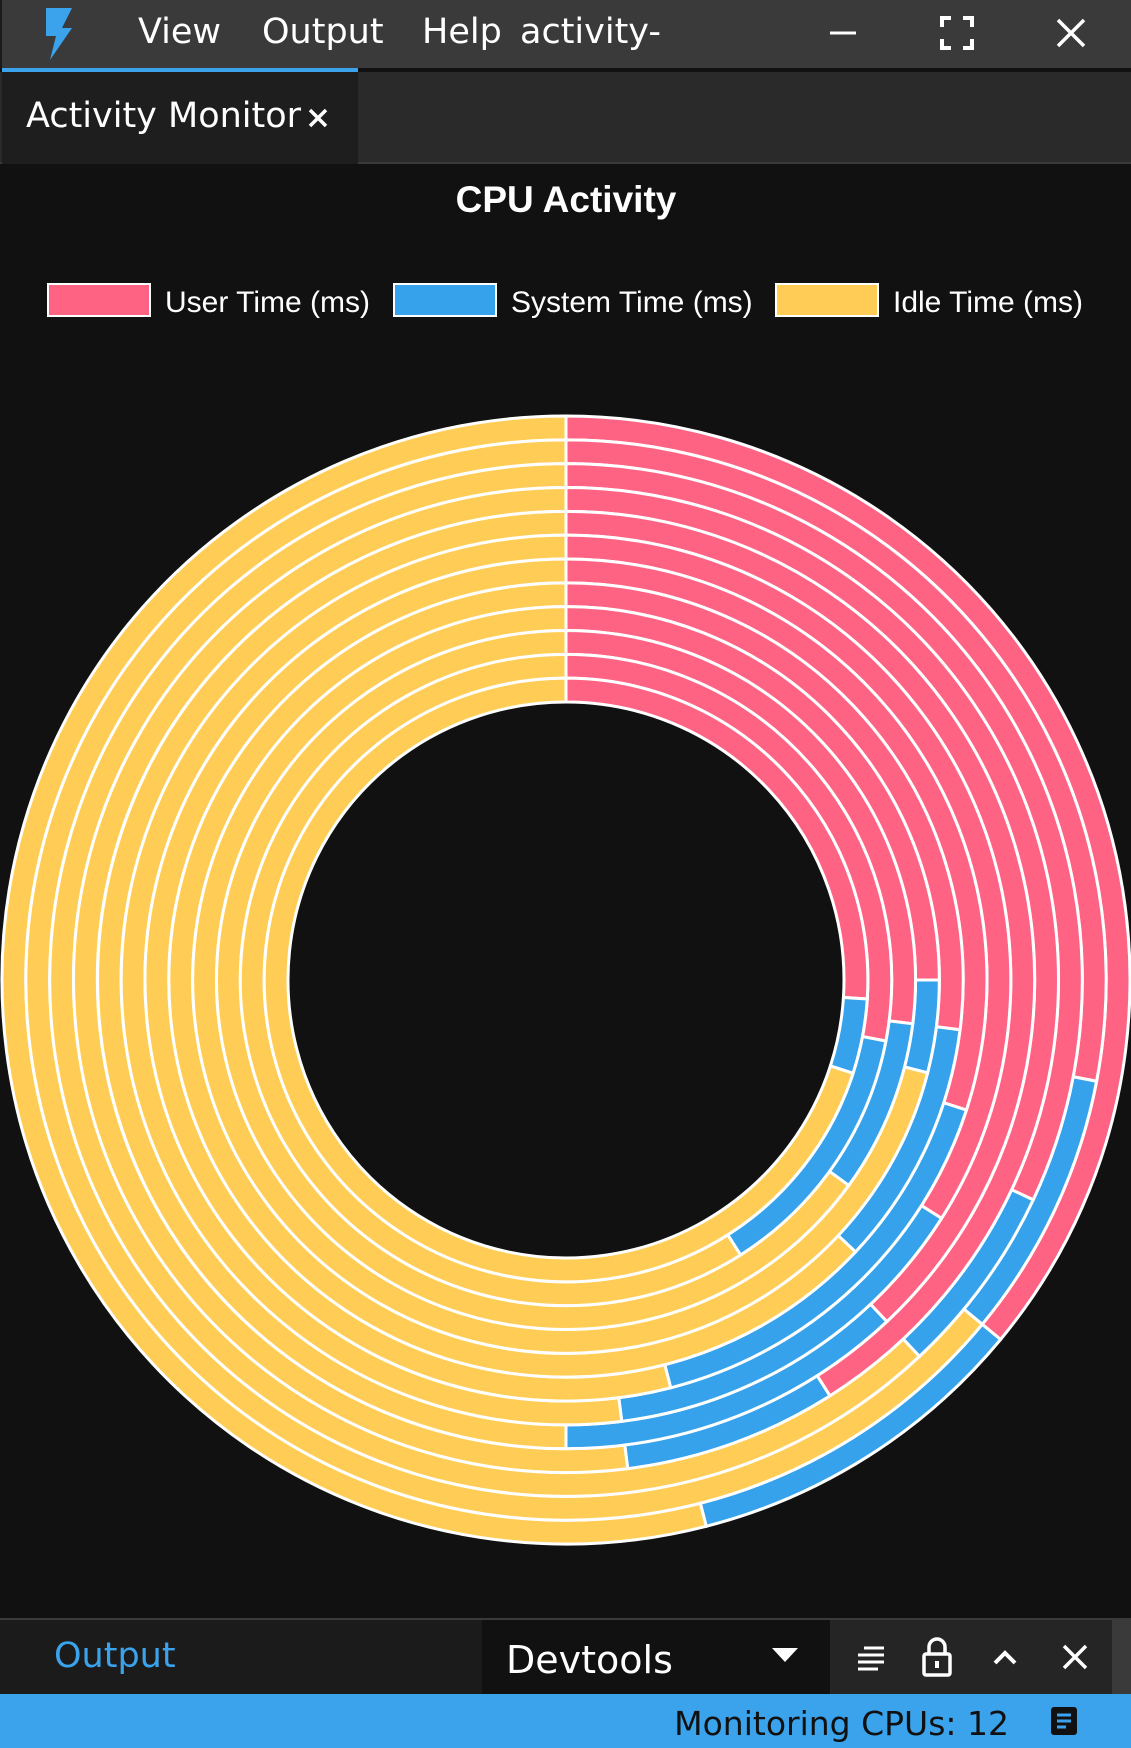  I want to click on fullscreen-icon, so click(957, 33).